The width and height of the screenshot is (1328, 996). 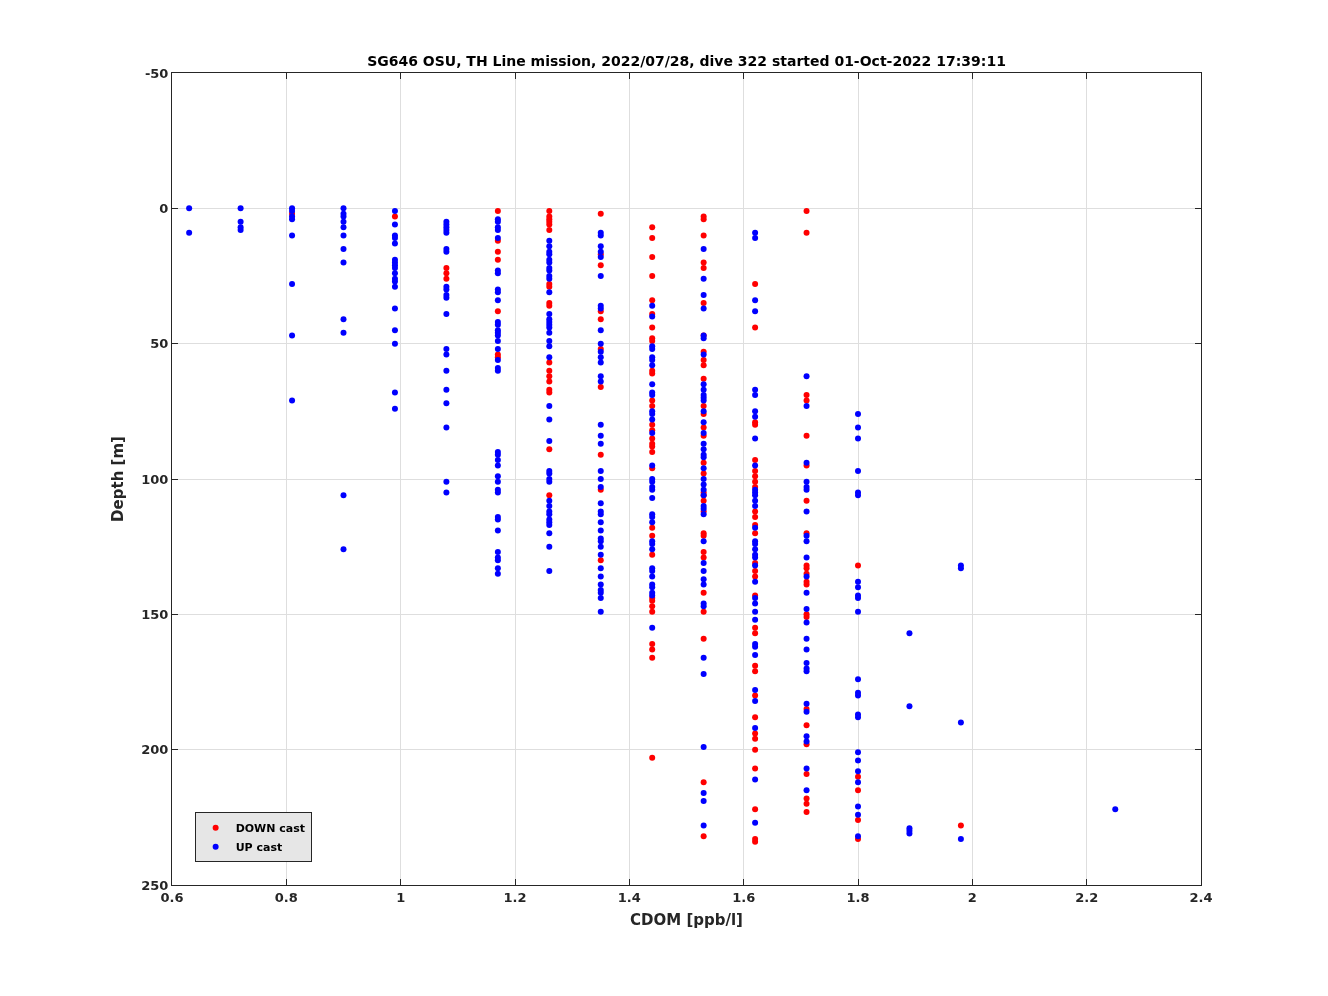 I want to click on y-tick-label: 200, so click(x=155, y=750).